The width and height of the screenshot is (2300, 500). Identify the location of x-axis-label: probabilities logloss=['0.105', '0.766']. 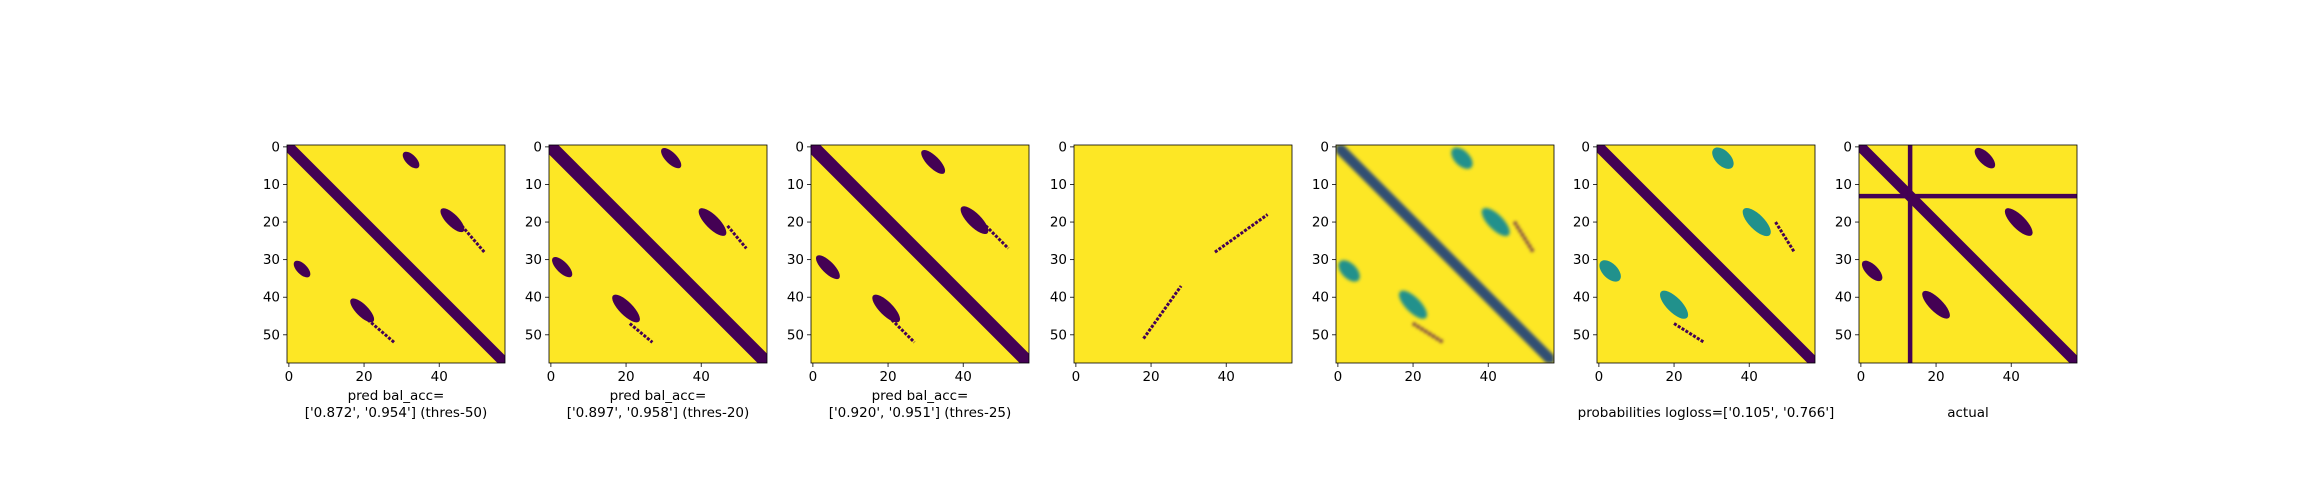
(1706, 413).